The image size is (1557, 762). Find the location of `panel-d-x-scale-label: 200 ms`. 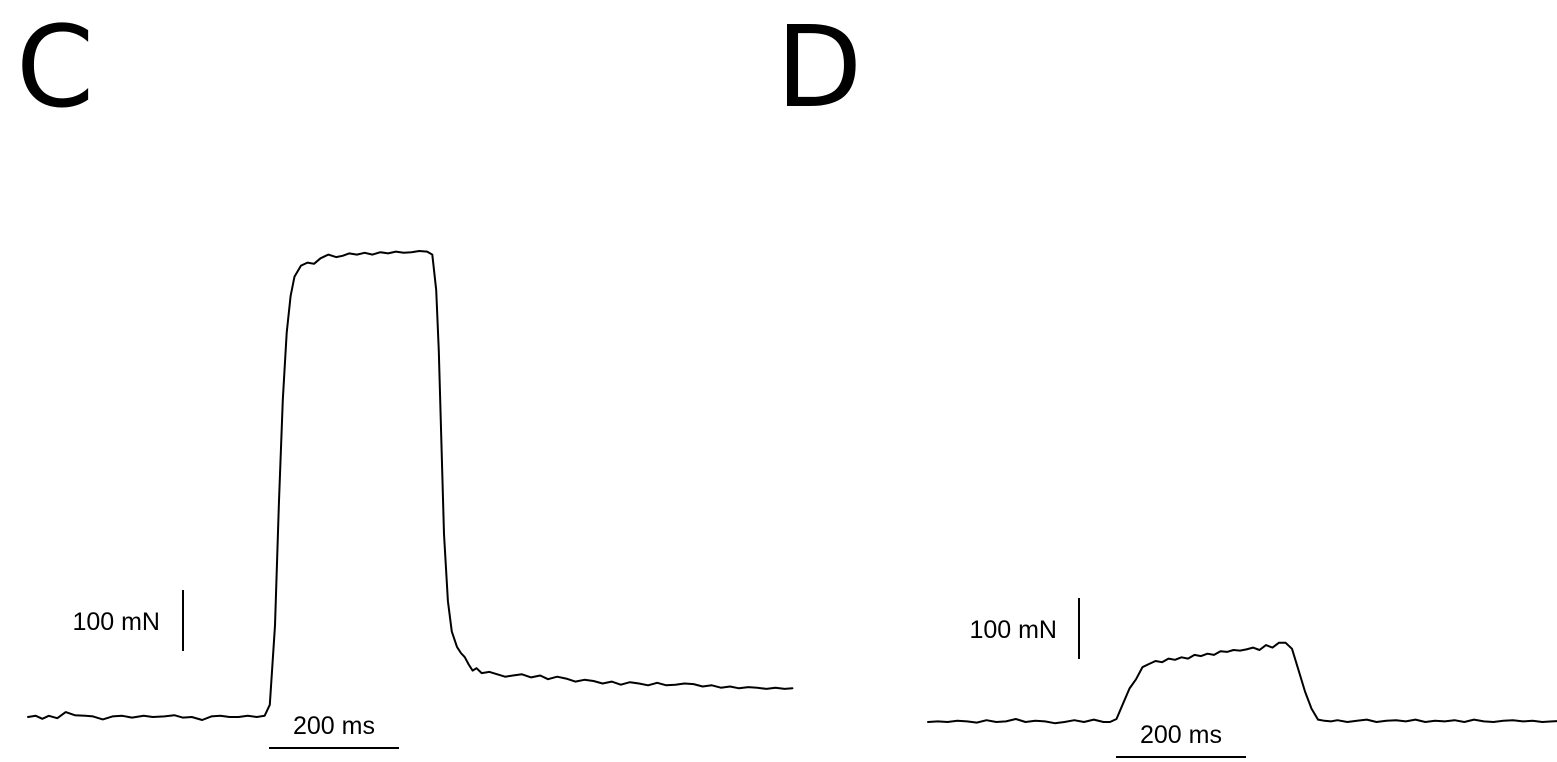

panel-d-x-scale-label: 200 ms is located at coordinates (1181, 735).